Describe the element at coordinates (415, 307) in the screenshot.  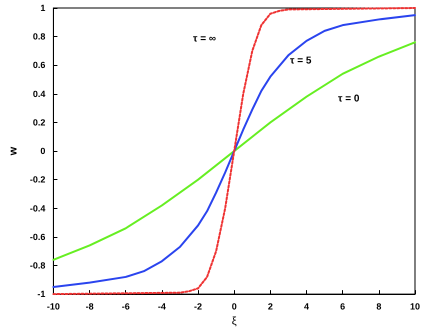
I see `x-tick-label: 10` at that location.